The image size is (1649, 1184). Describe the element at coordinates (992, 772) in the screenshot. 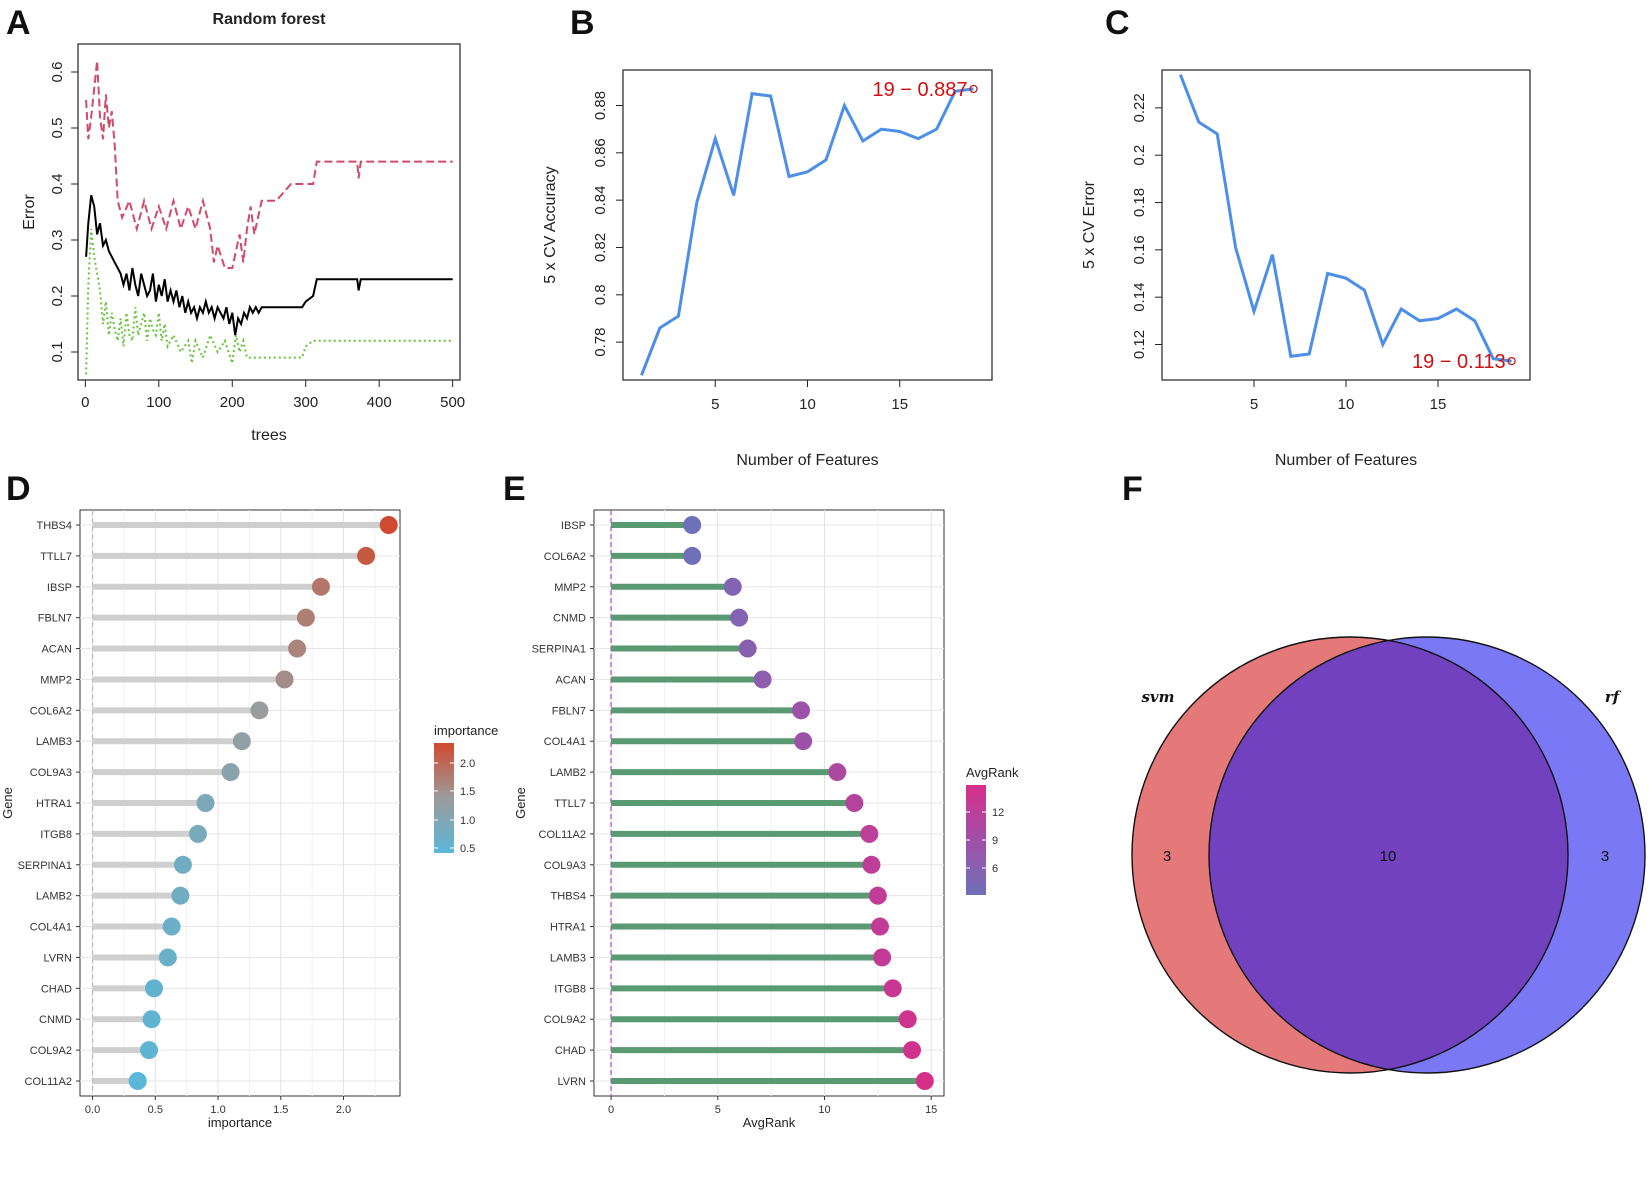

I see `legend-title: AvgRank` at that location.